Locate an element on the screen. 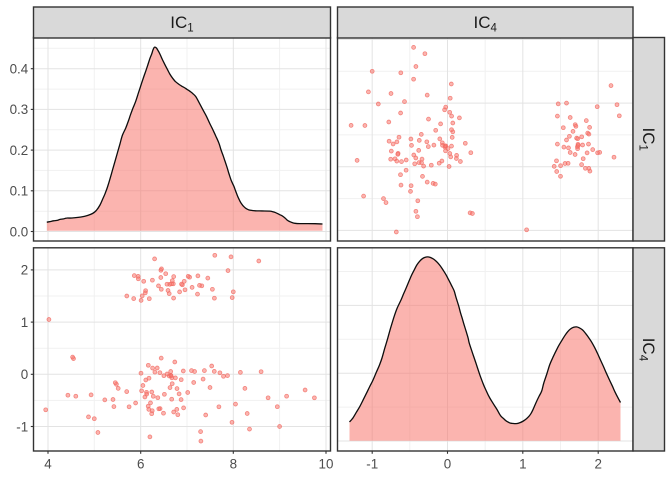 The height and width of the screenshot is (485, 672). svg-text: 0.1 is located at coordinates (19, 191).